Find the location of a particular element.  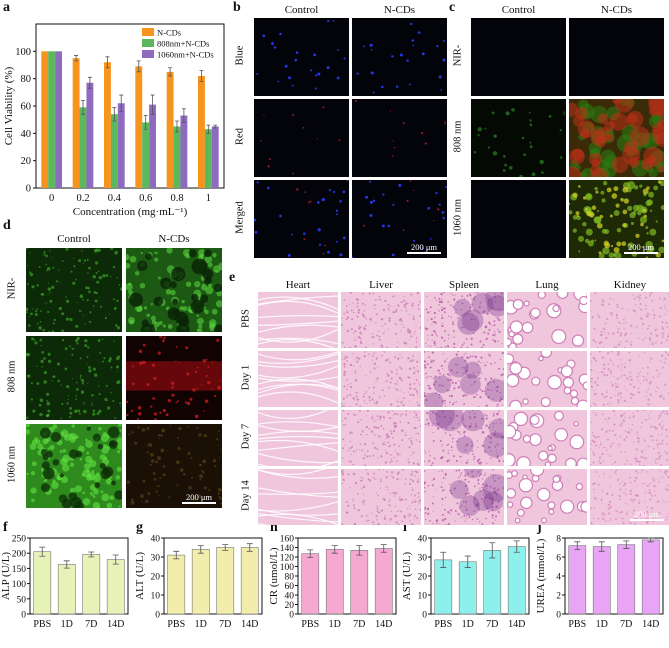

panel-label-b: b is located at coordinates (237, 7).